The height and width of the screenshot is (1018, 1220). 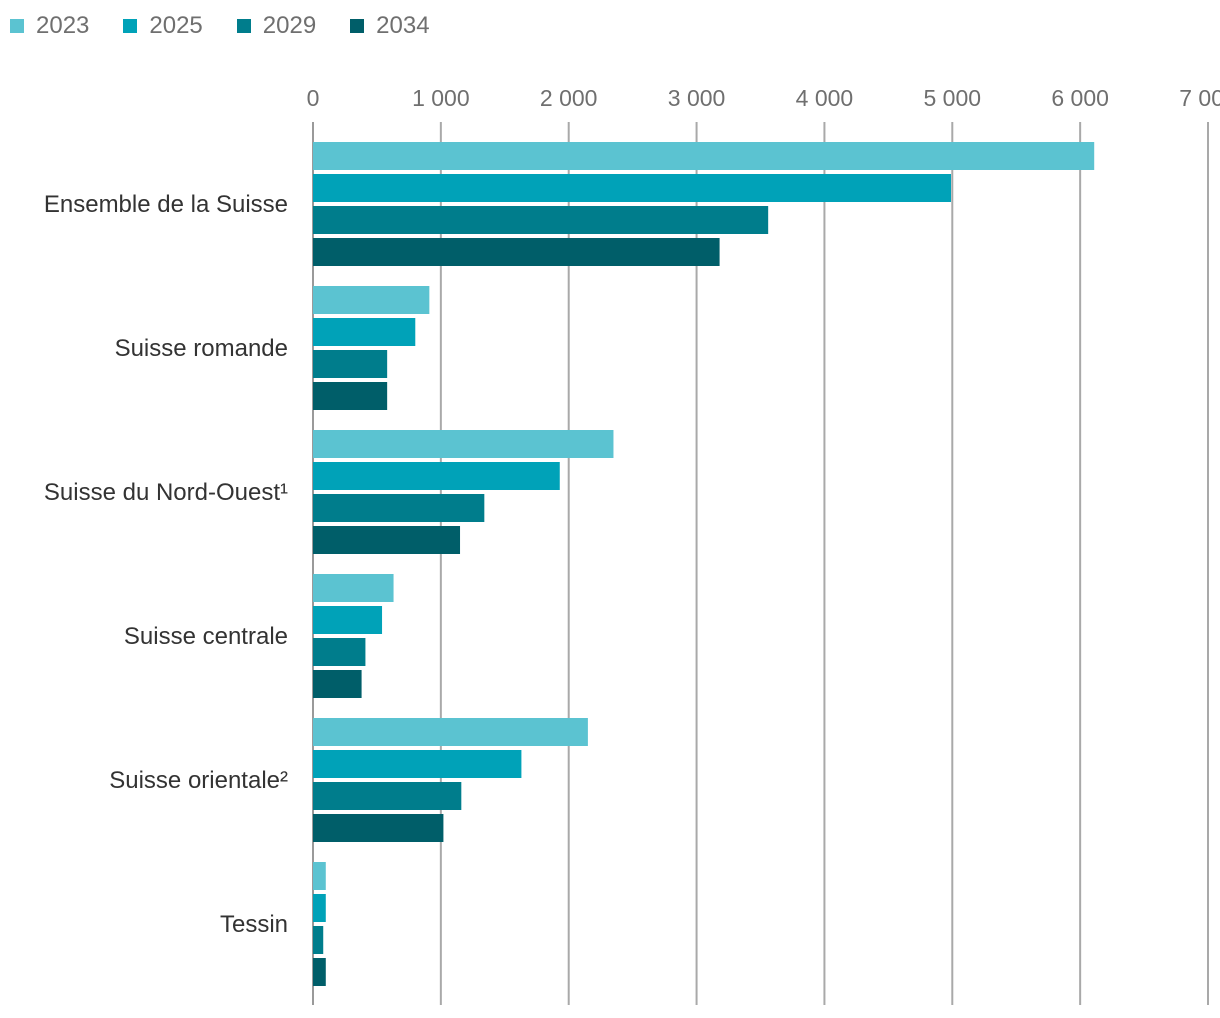 What do you see at coordinates (176, 25) in the screenshot?
I see `legend-label-2025: 2025` at bounding box center [176, 25].